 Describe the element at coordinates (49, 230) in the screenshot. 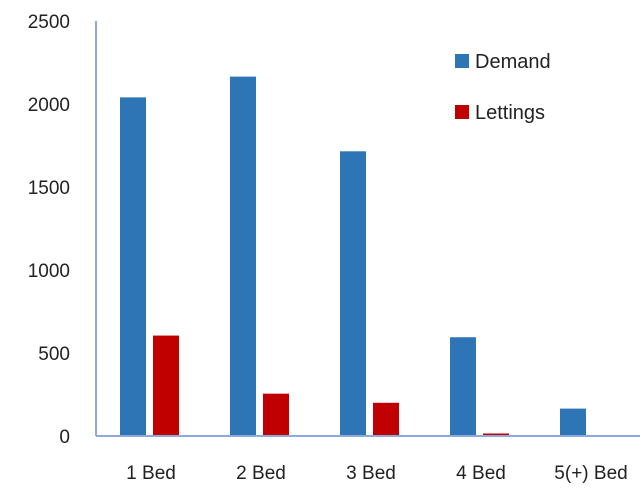

I see `y-axis-ticks: 0 500 1000 1500 2000 2500` at that location.